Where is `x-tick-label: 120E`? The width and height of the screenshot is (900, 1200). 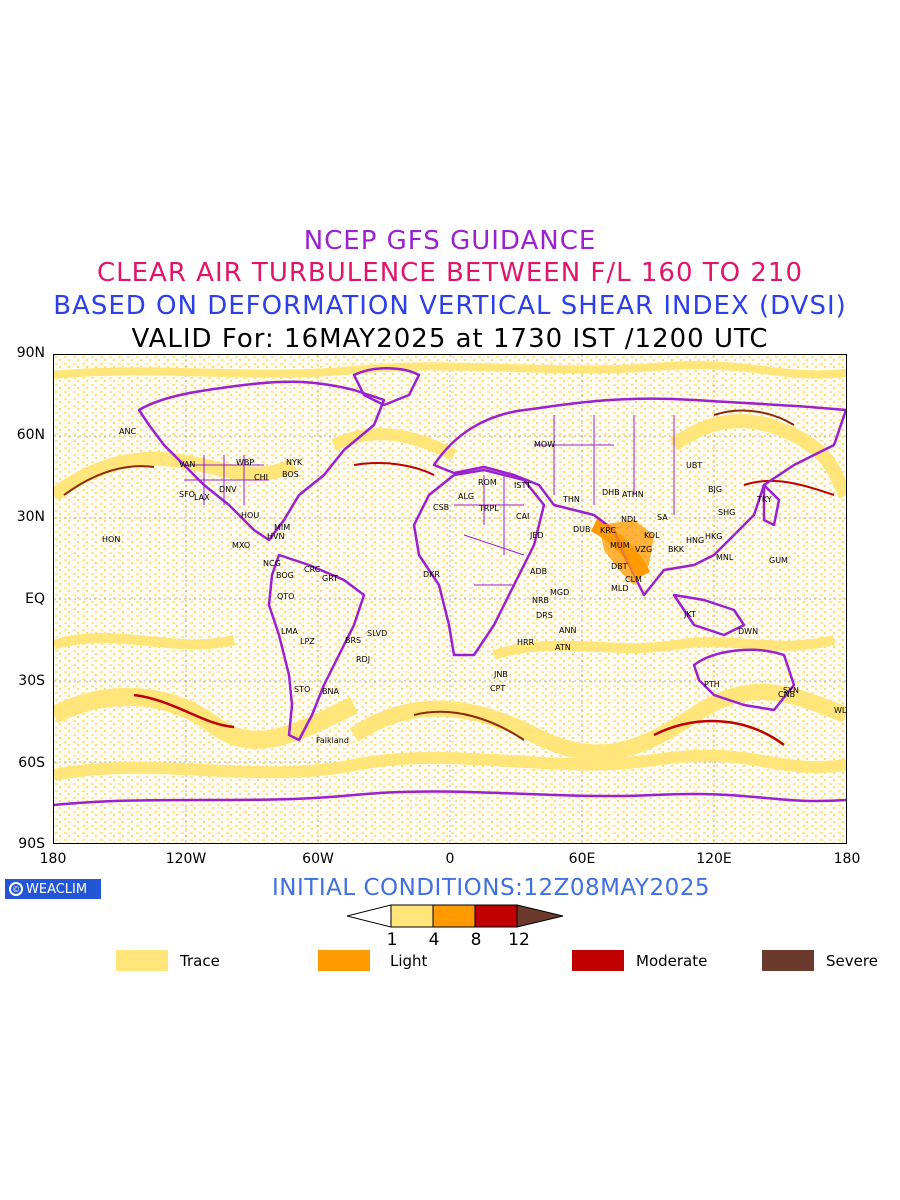 x-tick-label: 120E is located at coordinates (714, 859).